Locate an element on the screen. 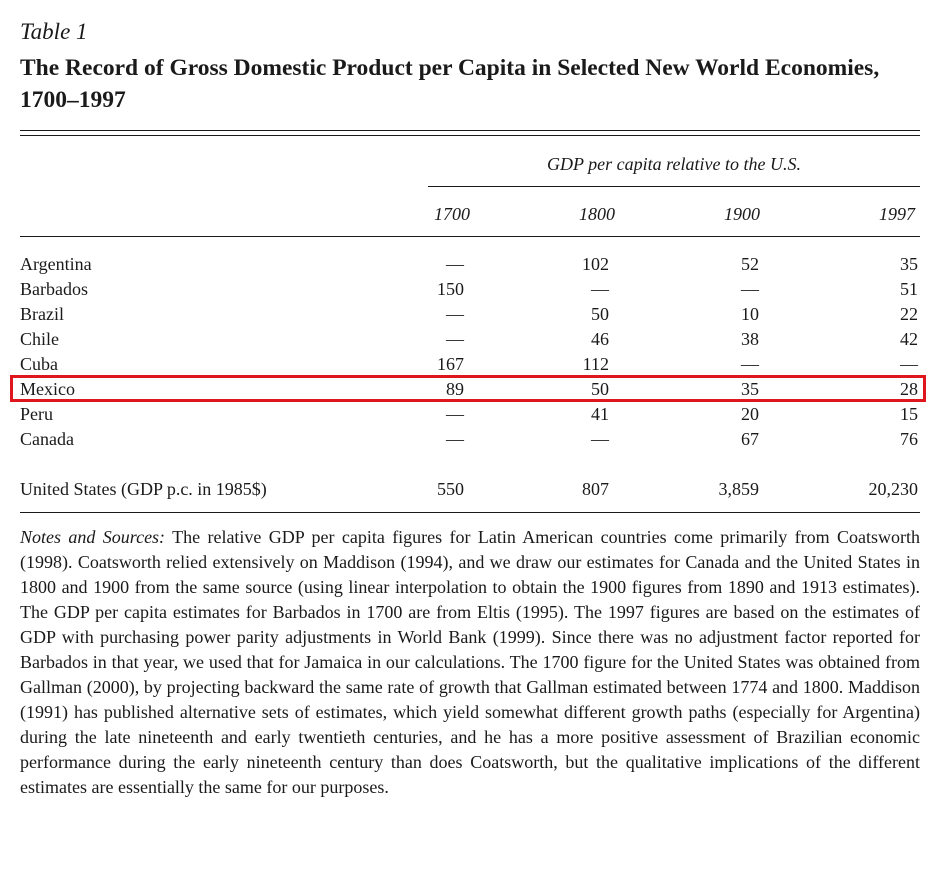 The image size is (946, 871). column-header-1800: 1800 is located at coordinates (597, 214).